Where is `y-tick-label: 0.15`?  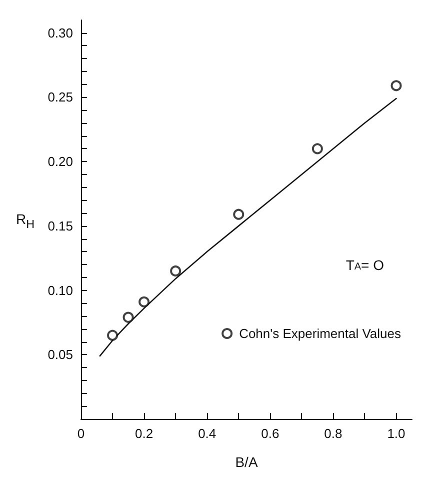
y-tick-label: 0.15 is located at coordinates (60, 226).